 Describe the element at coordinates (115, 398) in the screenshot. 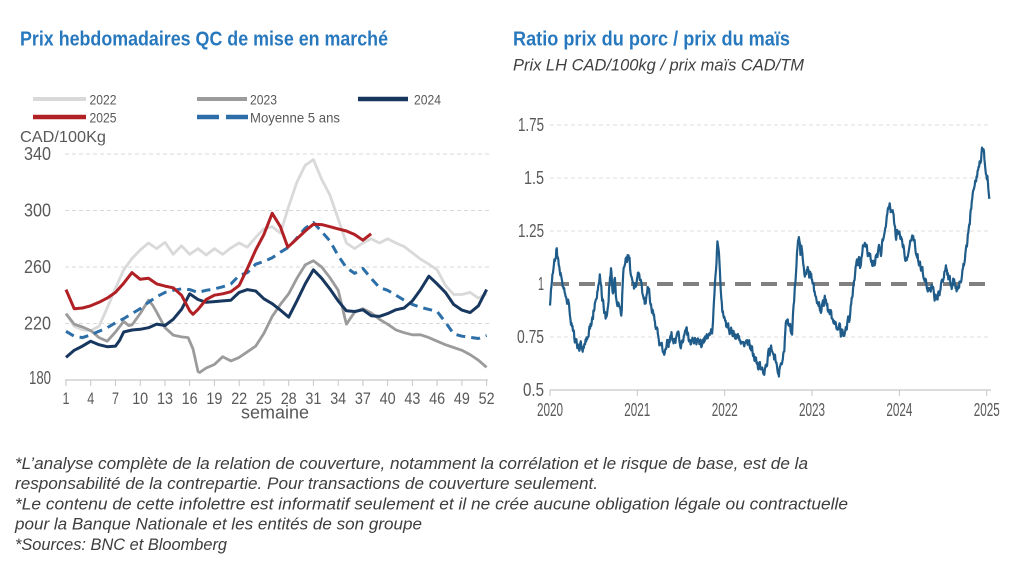

I see `svg-text: 7` at that location.